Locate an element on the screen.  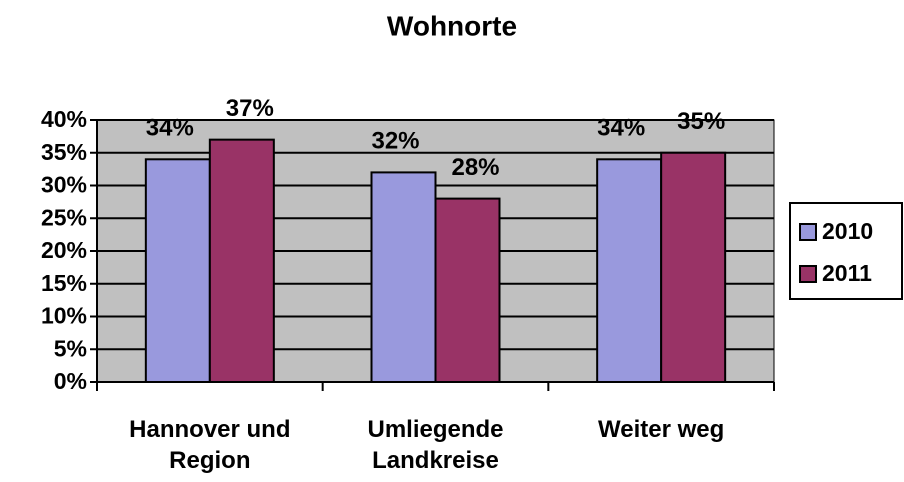
x-tick-label: Hannover und Region is located at coordinates (210, 445).